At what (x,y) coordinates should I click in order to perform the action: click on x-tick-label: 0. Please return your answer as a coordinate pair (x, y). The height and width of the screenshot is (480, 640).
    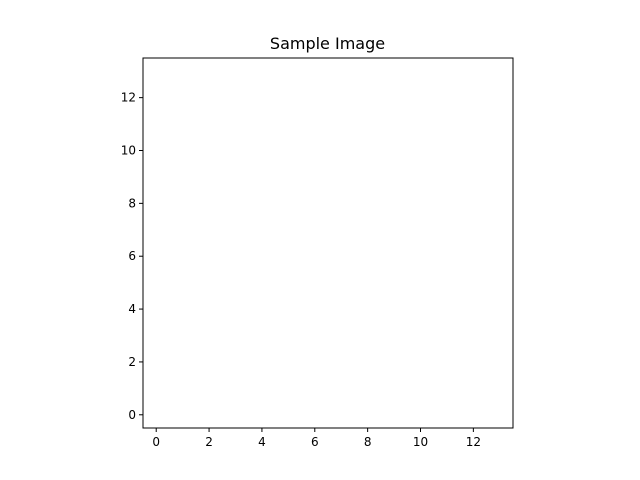
    Looking at the image, I should click on (156, 442).